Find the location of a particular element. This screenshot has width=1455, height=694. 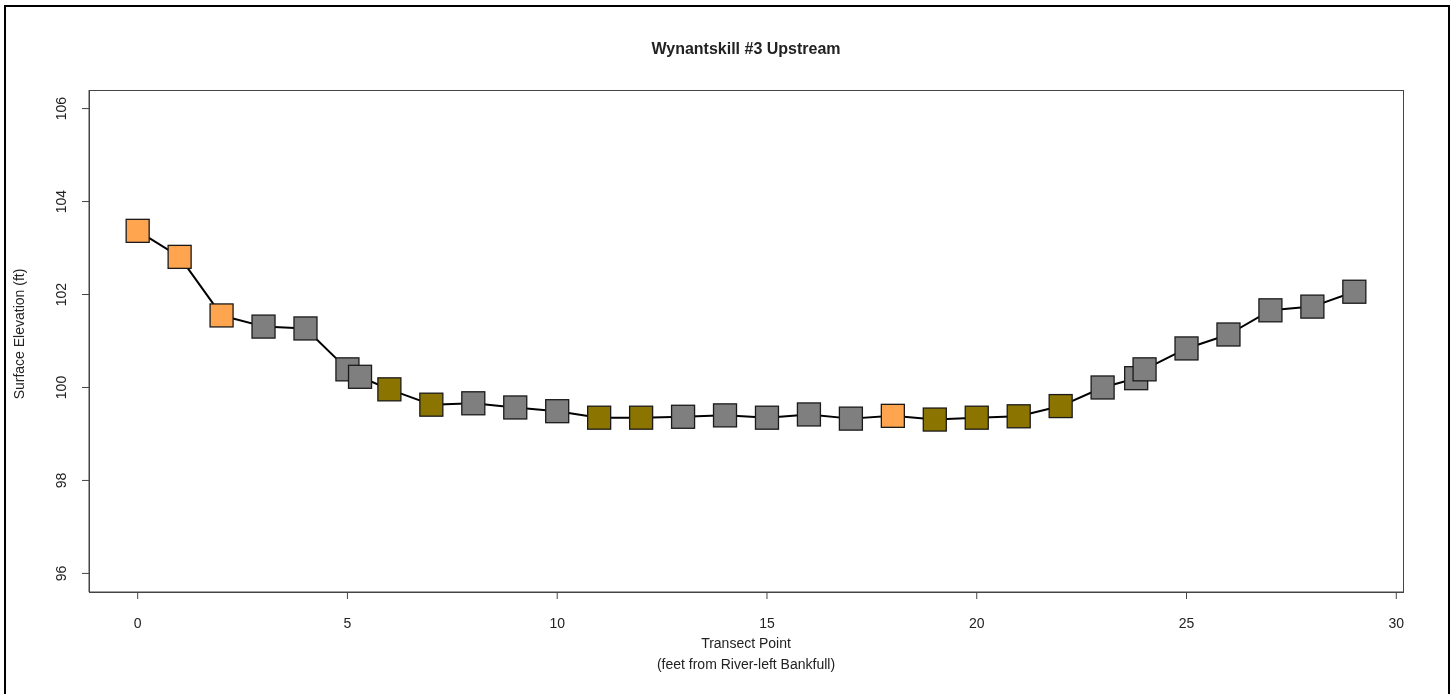

x-axis-title: Transect Point (feet from River-left Bankfull) is located at coordinates (746, 654).